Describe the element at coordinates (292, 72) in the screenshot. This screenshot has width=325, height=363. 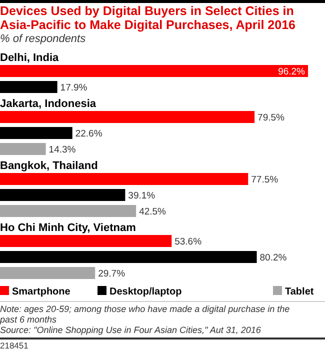
I see `data-label: 96.2%` at that location.